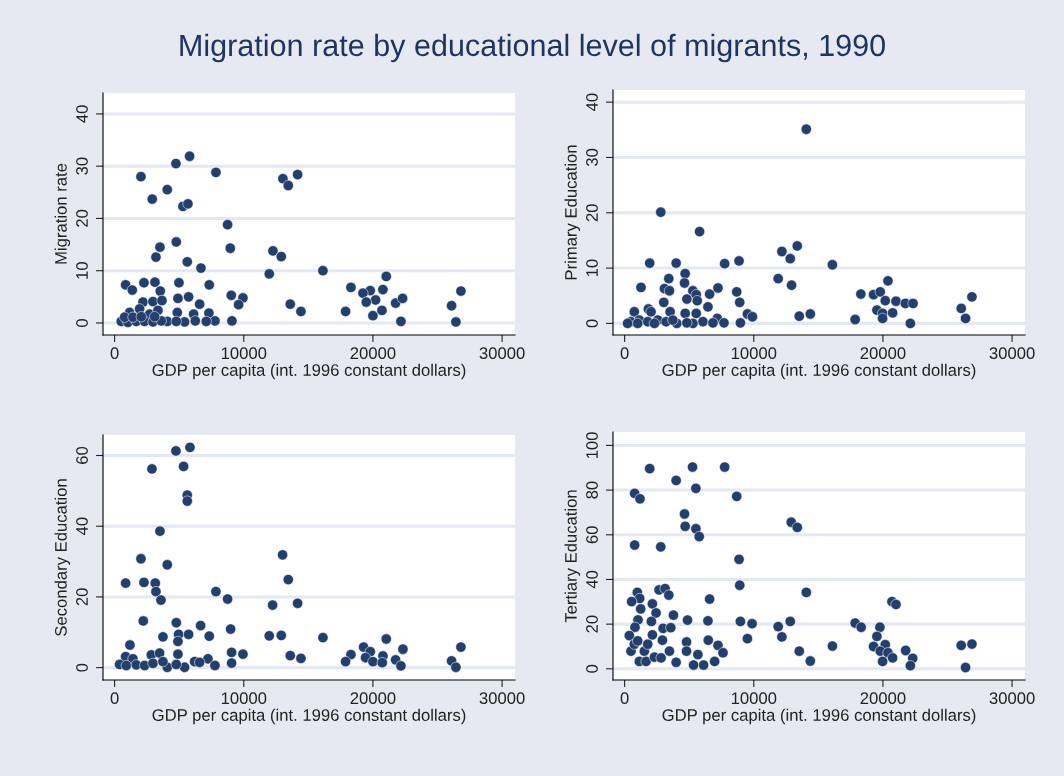 Image resolution: width=1064 pixels, height=776 pixels. Describe the element at coordinates (592, 445) in the screenshot. I see `y-tick-label: 100` at that location.